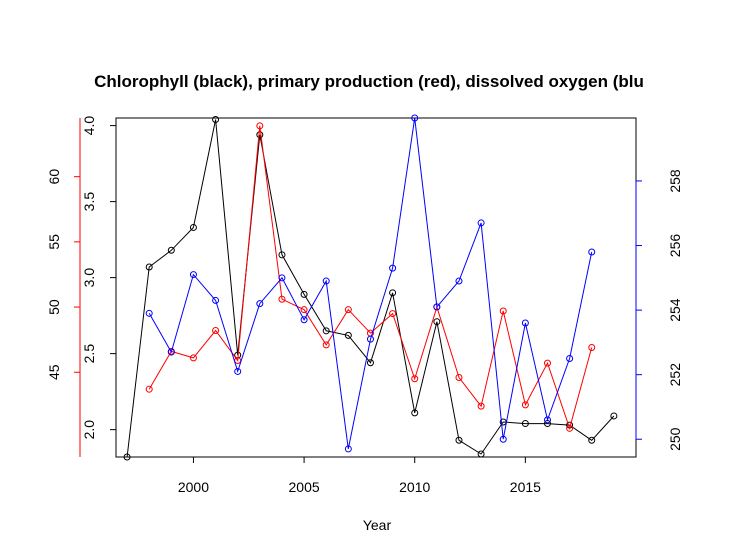 Image resolution: width=738 pixels, height=555 pixels. Describe the element at coordinates (304, 487) in the screenshot. I see `x-tick-label: 2005` at that location.